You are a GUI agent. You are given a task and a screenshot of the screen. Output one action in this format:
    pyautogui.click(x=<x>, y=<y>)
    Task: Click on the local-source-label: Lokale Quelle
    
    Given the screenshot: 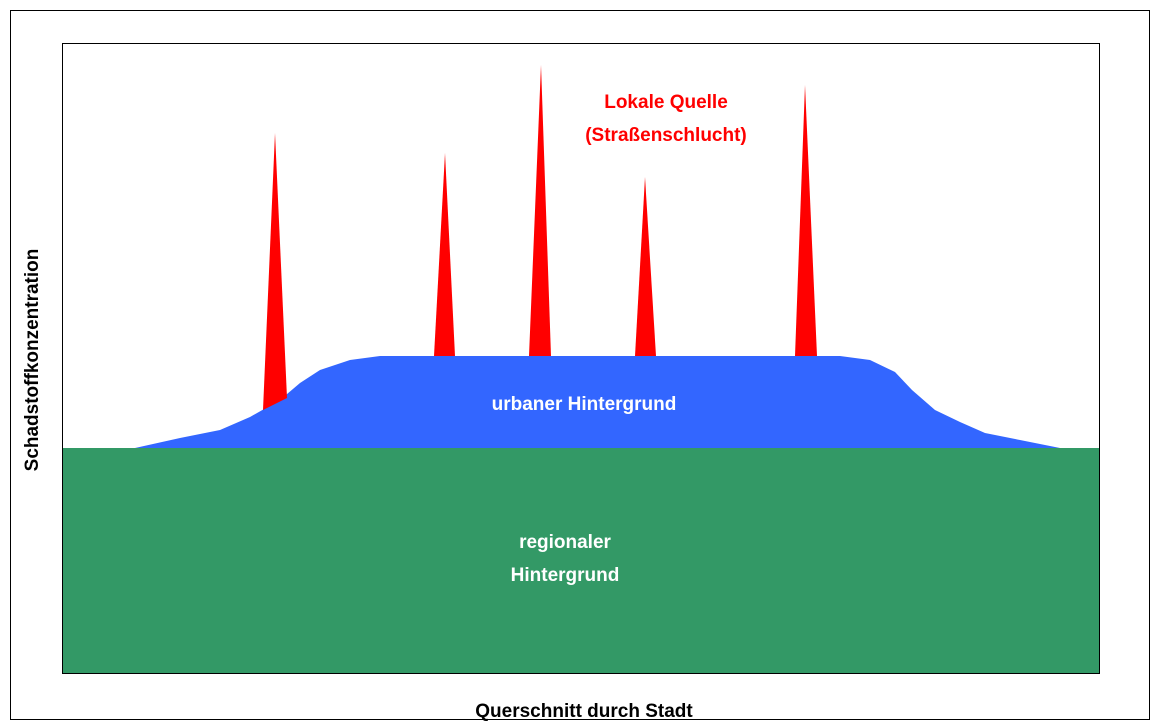 What is the action you would take?
    pyautogui.click(x=666, y=102)
    